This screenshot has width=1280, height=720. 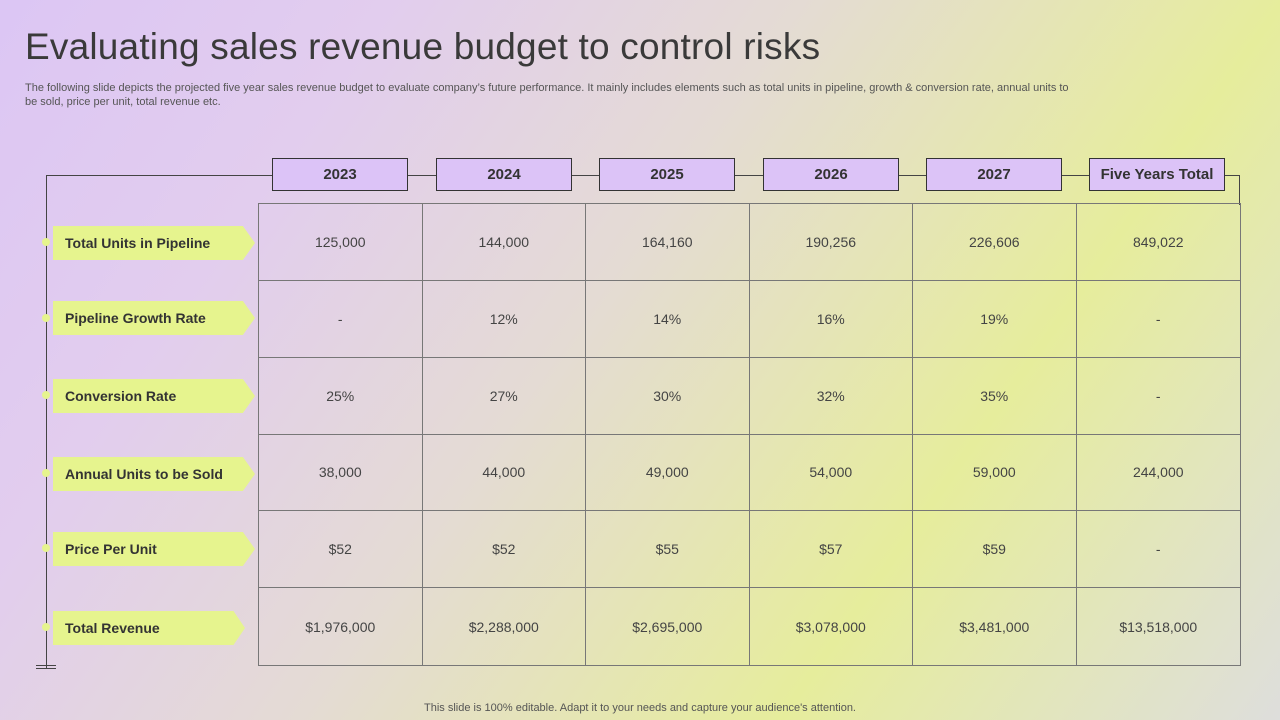 What do you see at coordinates (504, 319) in the screenshot?
I see `table-cell: 12%` at bounding box center [504, 319].